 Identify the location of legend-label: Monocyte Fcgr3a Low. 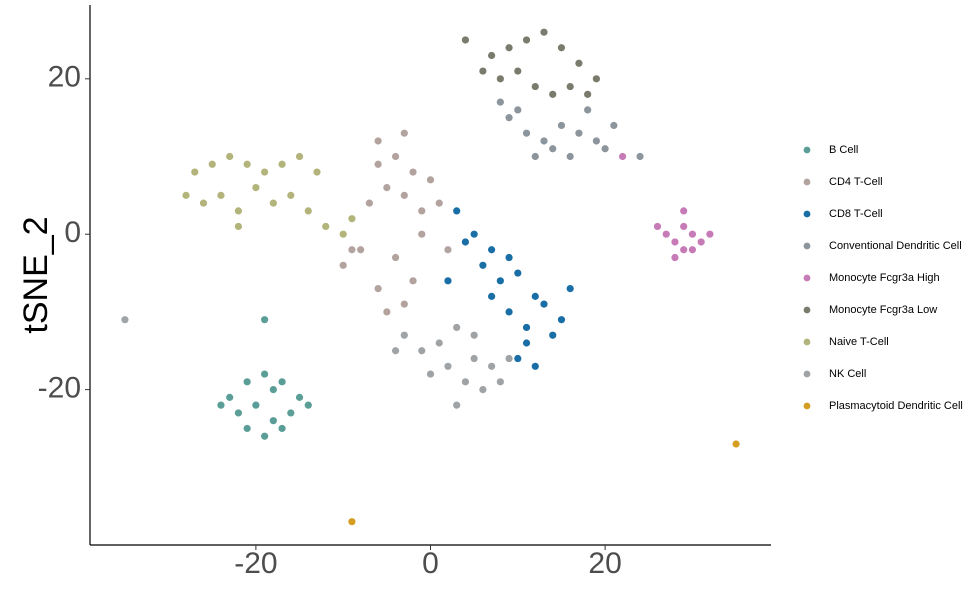
(883, 310).